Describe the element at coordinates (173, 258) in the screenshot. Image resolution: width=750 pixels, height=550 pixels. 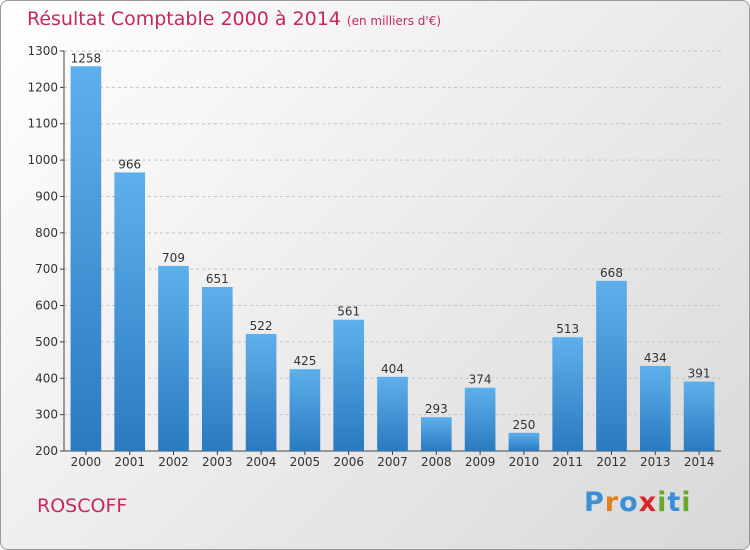
I see `data-label: 709` at that location.